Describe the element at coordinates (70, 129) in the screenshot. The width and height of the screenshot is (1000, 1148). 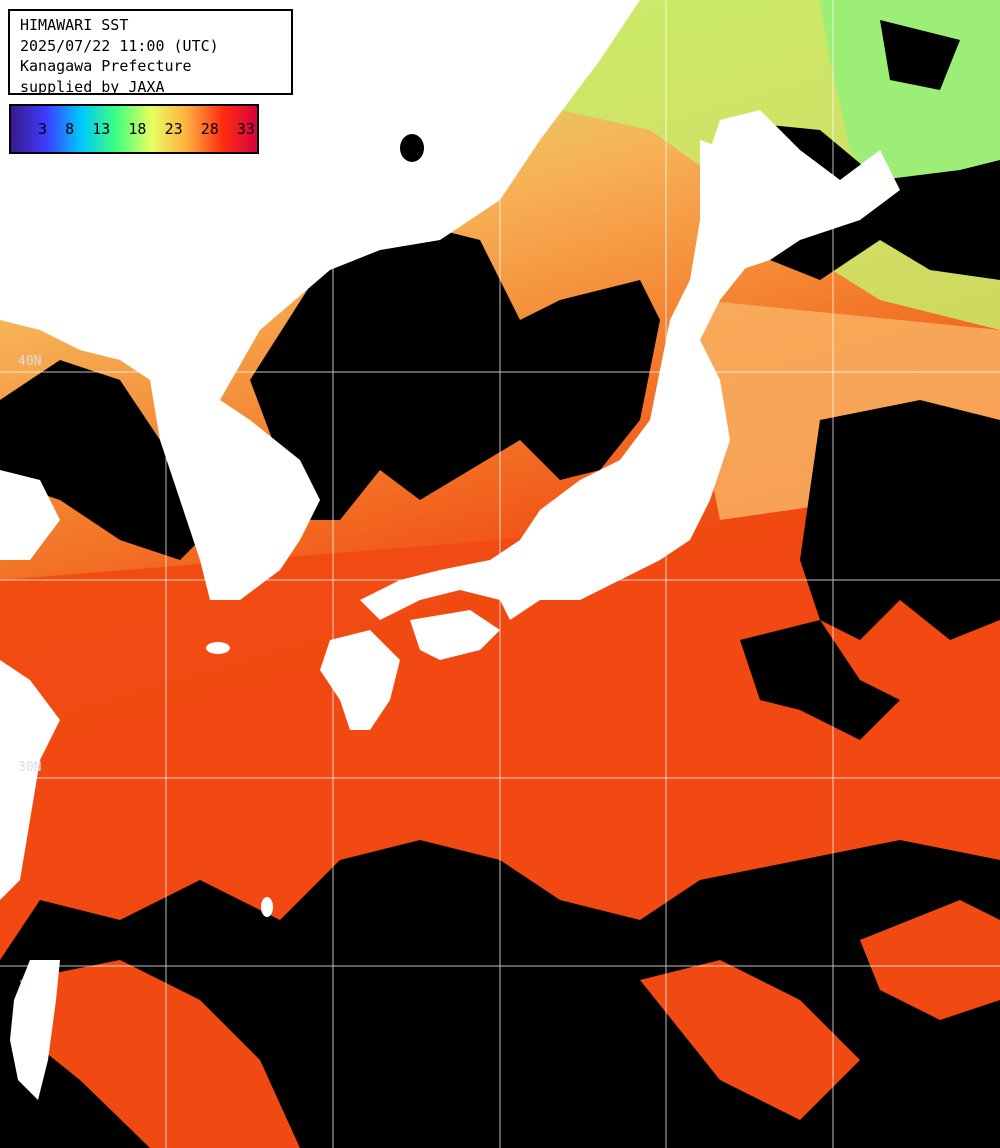
I see `legend-tick: 8` at that location.